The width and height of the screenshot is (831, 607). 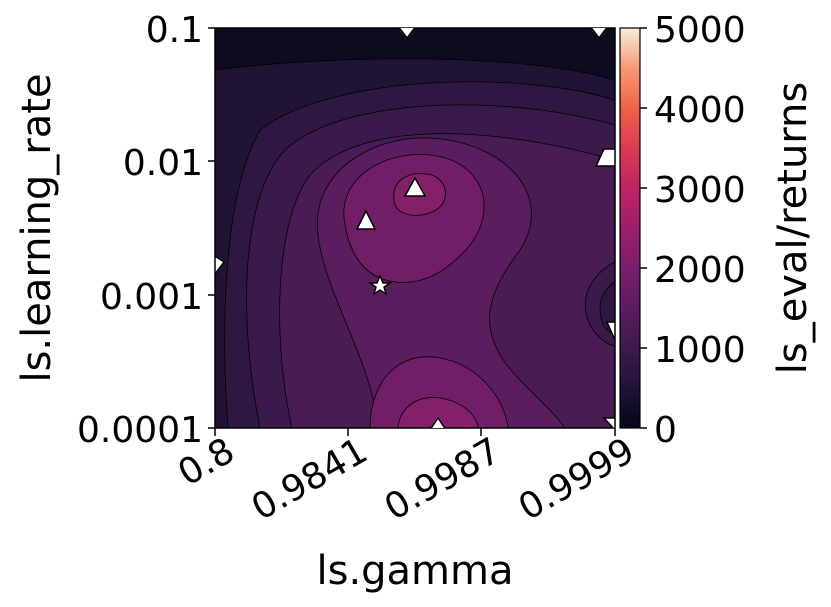 I want to click on y-tick-label: 0.0001, so click(x=140, y=430).